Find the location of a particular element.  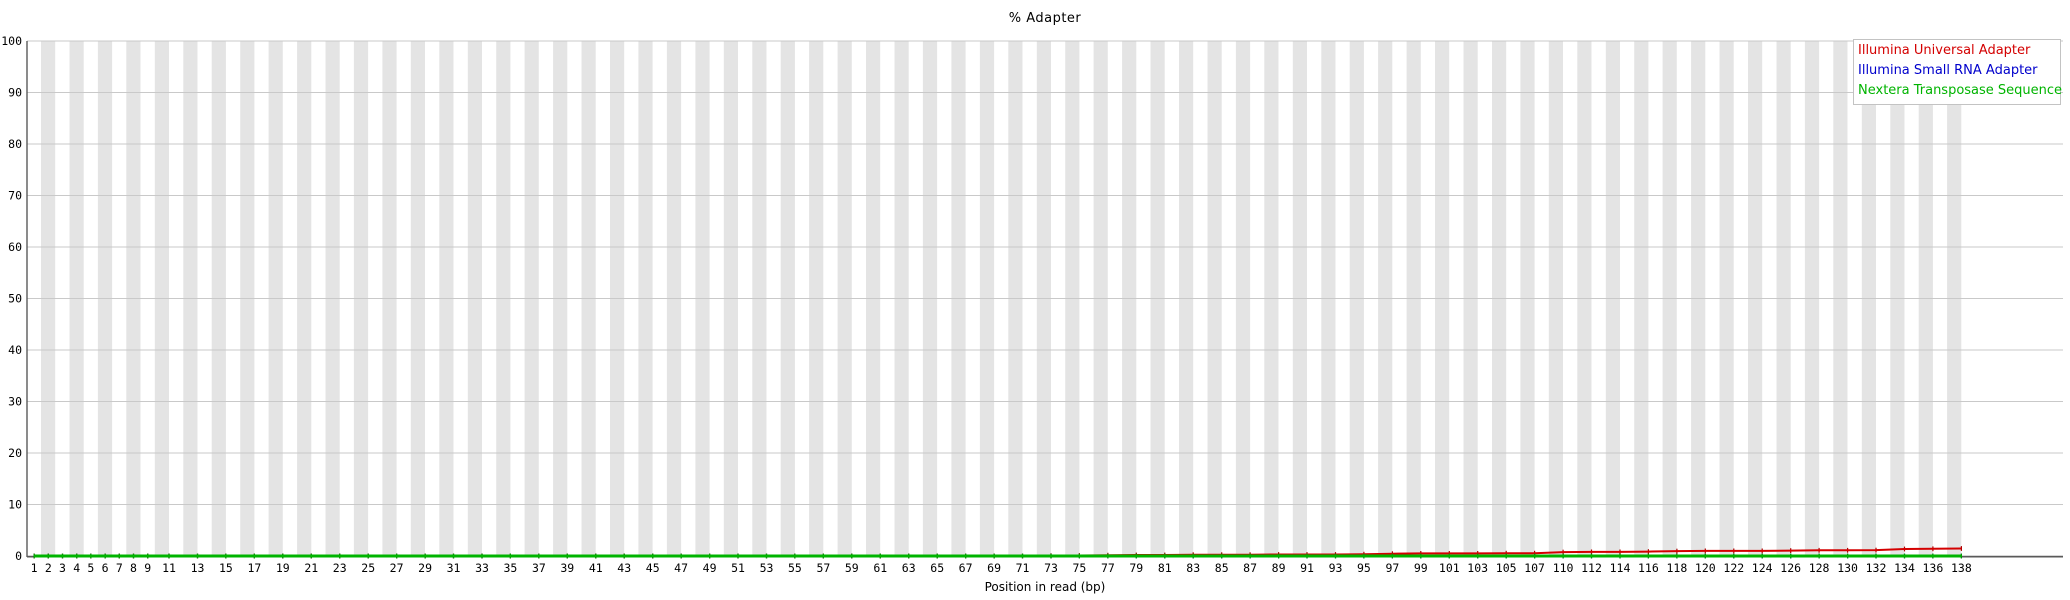

x-tick-label: 116 is located at coordinates (1648, 568).